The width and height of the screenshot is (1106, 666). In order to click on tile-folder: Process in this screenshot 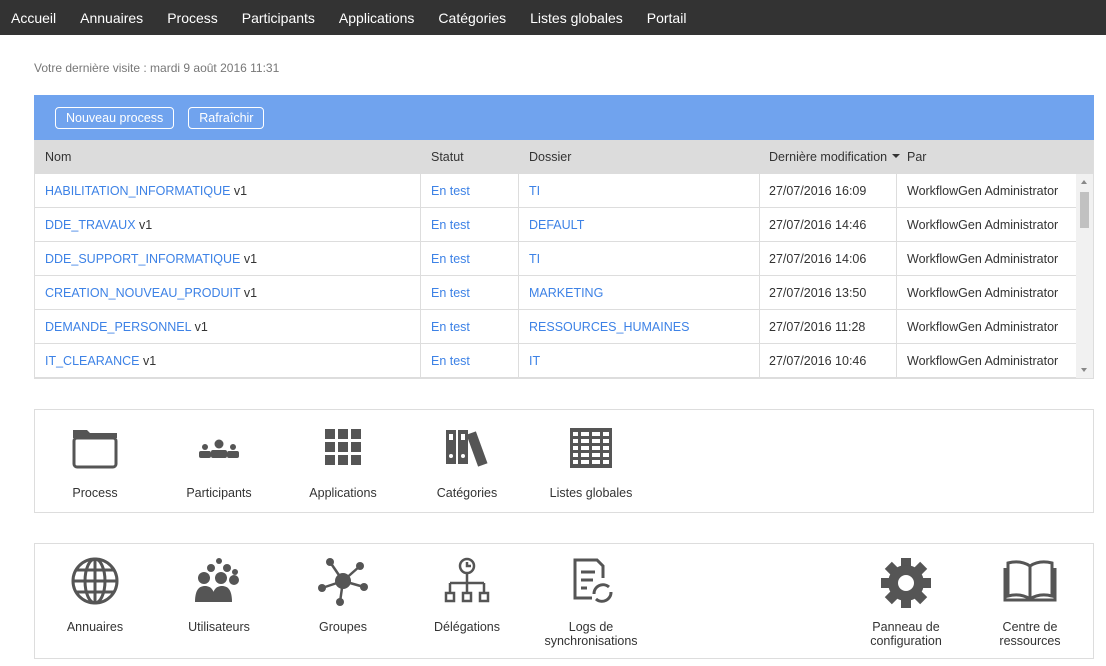, I will do `click(95, 463)`.